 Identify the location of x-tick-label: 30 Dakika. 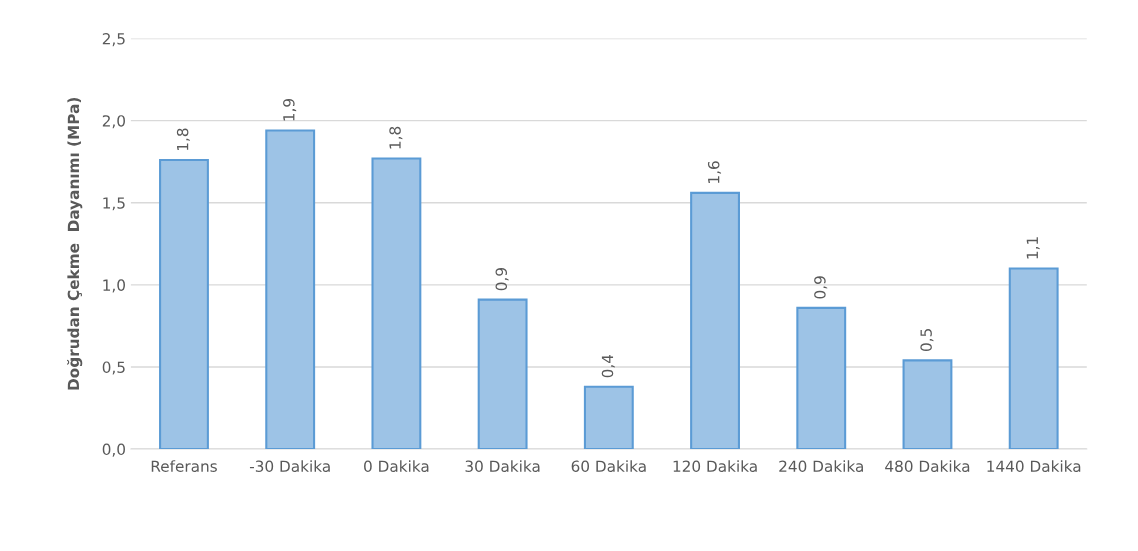
(502, 466).